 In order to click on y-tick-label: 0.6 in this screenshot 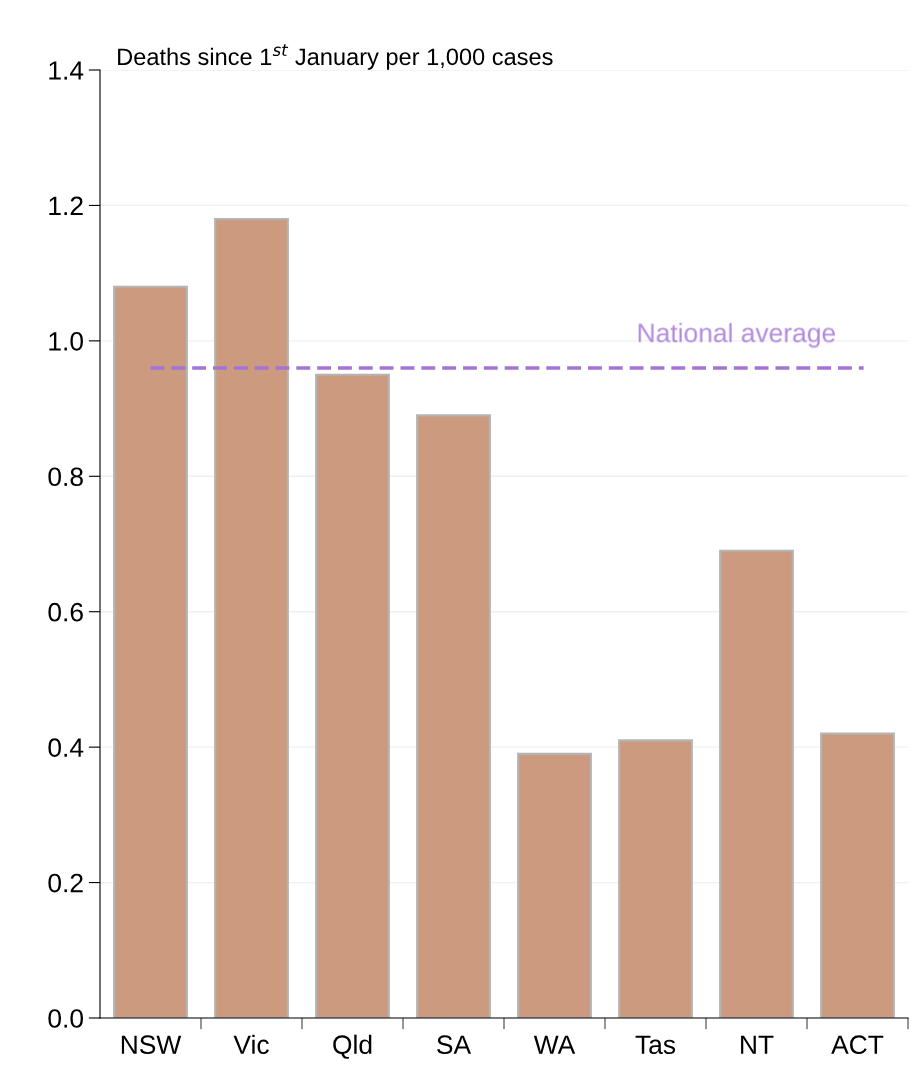, I will do `click(65, 612)`.